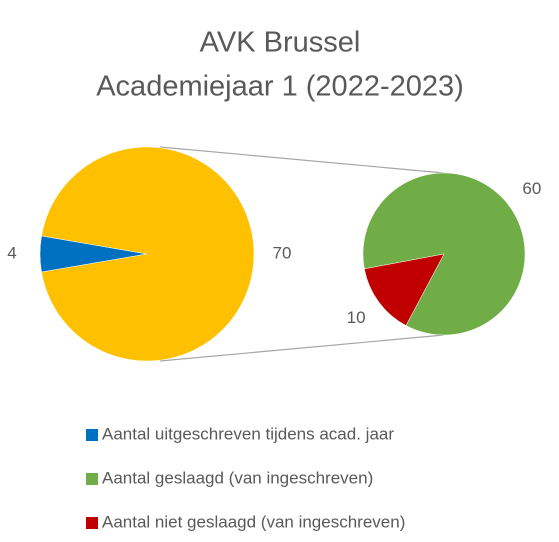  Describe the element at coordinates (404, 289) in the screenshot. I see `pie-slice` at that location.